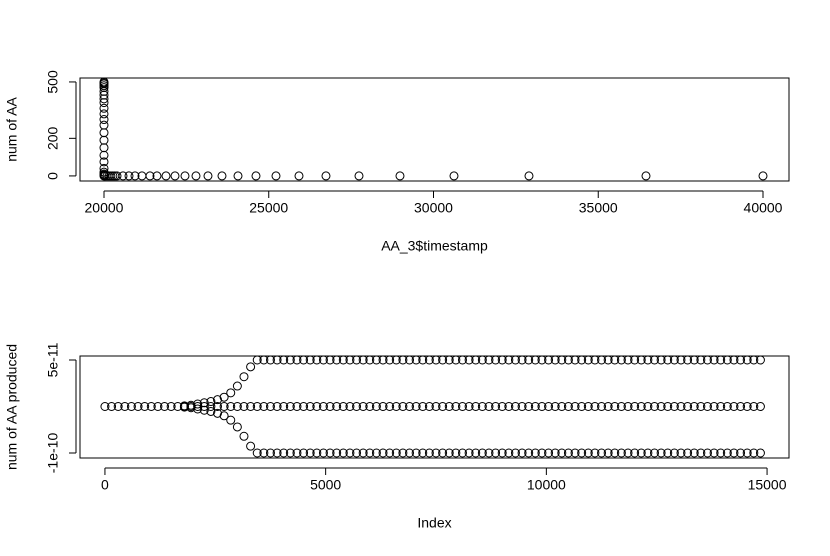 This screenshot has height=556, width=830. Describe the element at coordinates (767, 485) in the screenshot. I see `x-tick-label: 15000` at that location.